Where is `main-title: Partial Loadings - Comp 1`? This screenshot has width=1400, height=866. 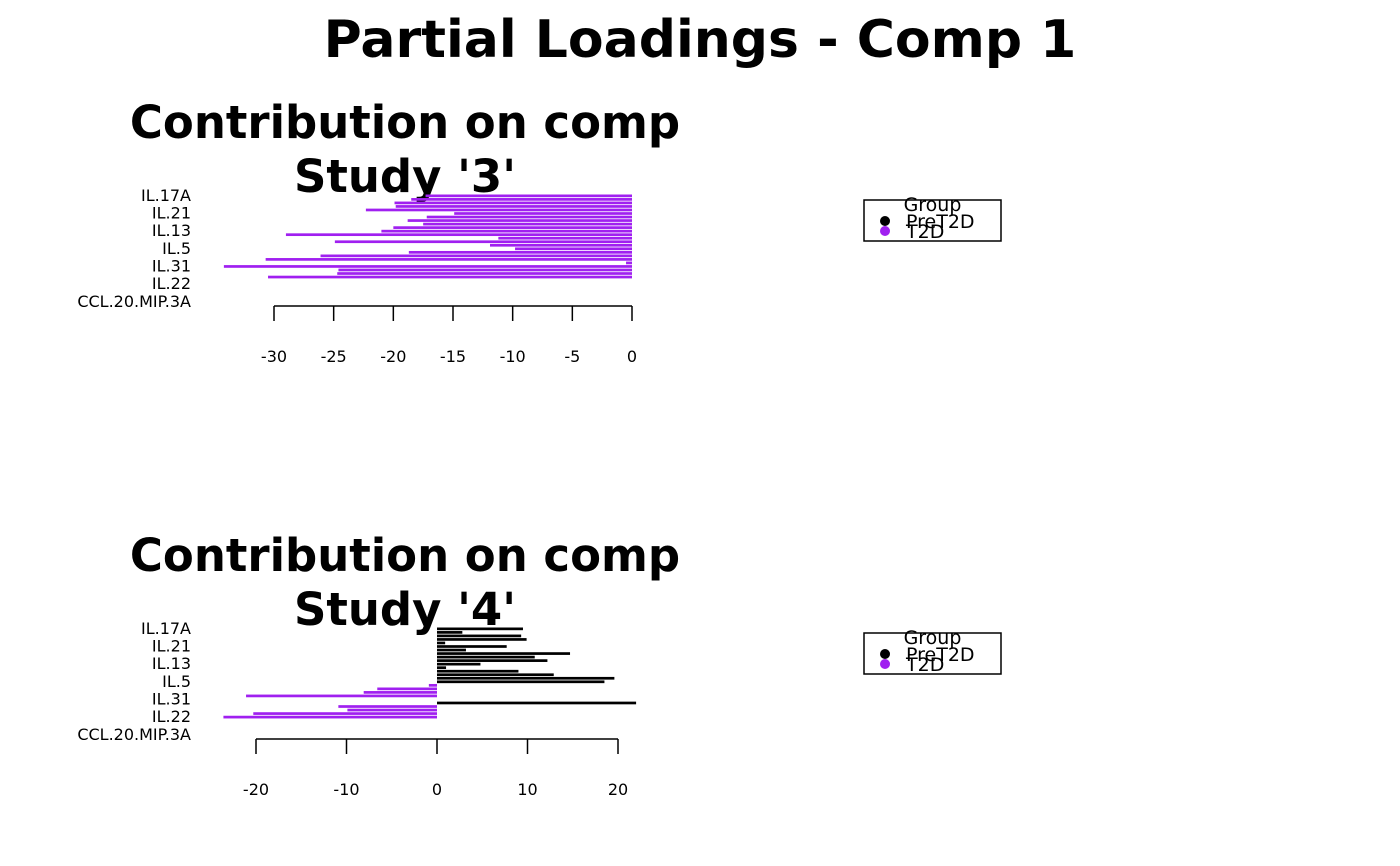 main-title: Partial Loadings - Comp 1 is located at coordinates (700, 40).